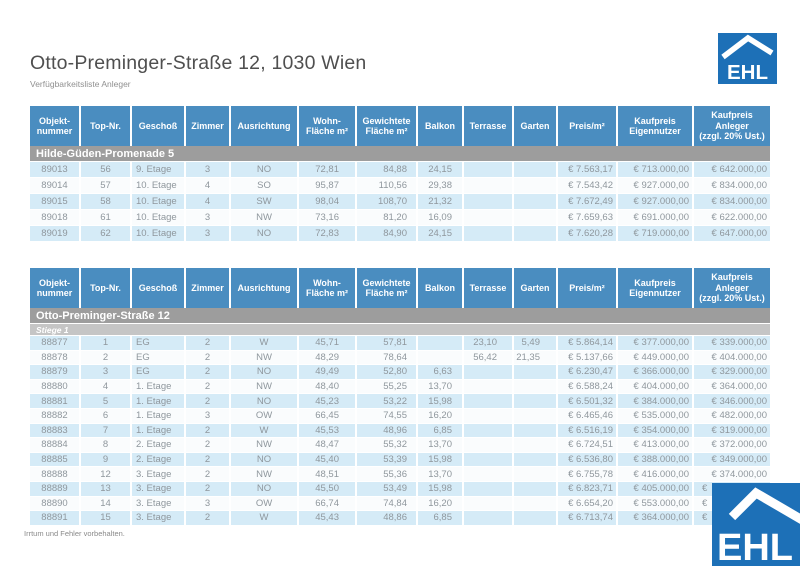 Image resolution: width=800 pixels, height=566 pixels. Describe the element at coordinates (55, 445) in the screenshot. I see `cell: 88884` at that location.